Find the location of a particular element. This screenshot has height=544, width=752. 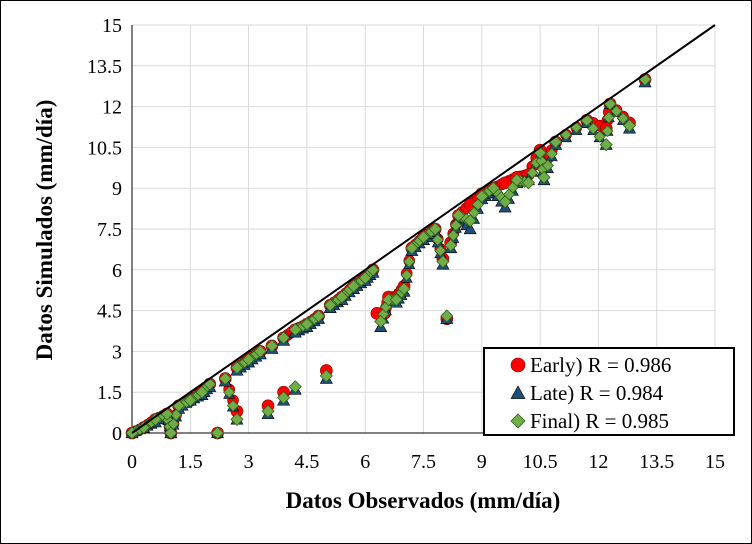

legend-box is located at coordinates (609, 391).